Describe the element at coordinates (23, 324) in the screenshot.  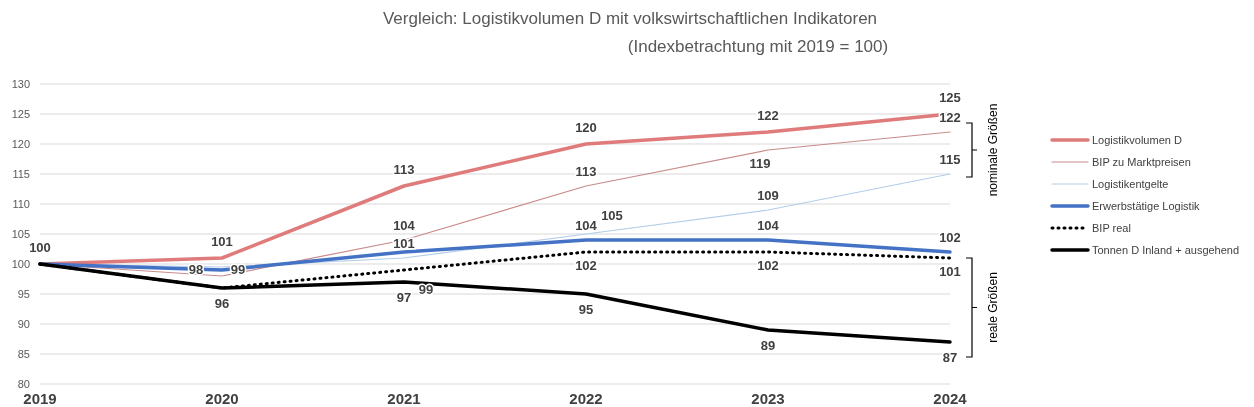
I see `y-tick-label: 90` at that location.